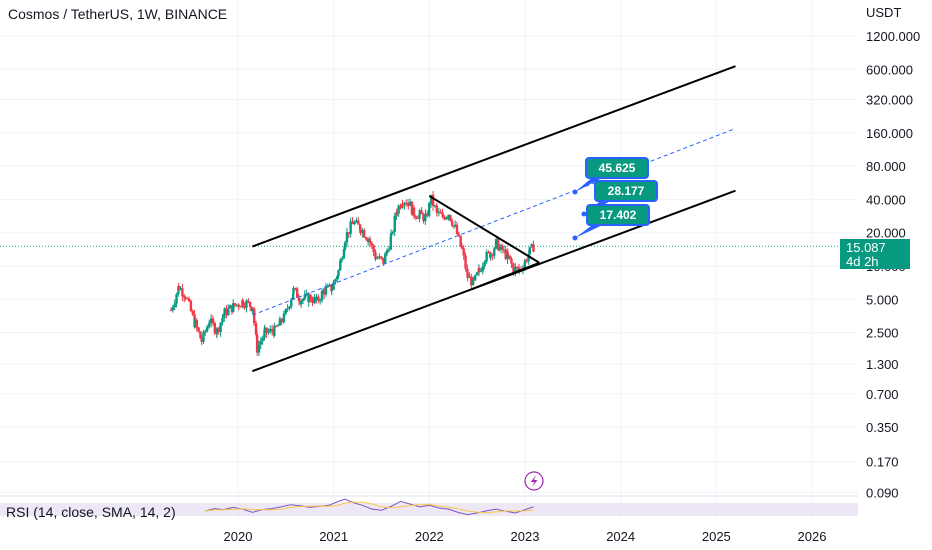 Image resolution: width=932 pixels, height=550 pixels. Describe the element at coordinates (506, 275) in the screenshot. I see `wedge-bottom-line` at that location.